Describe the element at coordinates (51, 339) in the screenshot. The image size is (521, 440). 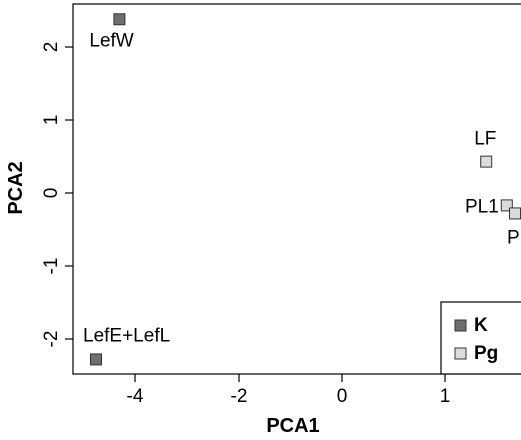
I see `y-tick-label: -2` at that location.